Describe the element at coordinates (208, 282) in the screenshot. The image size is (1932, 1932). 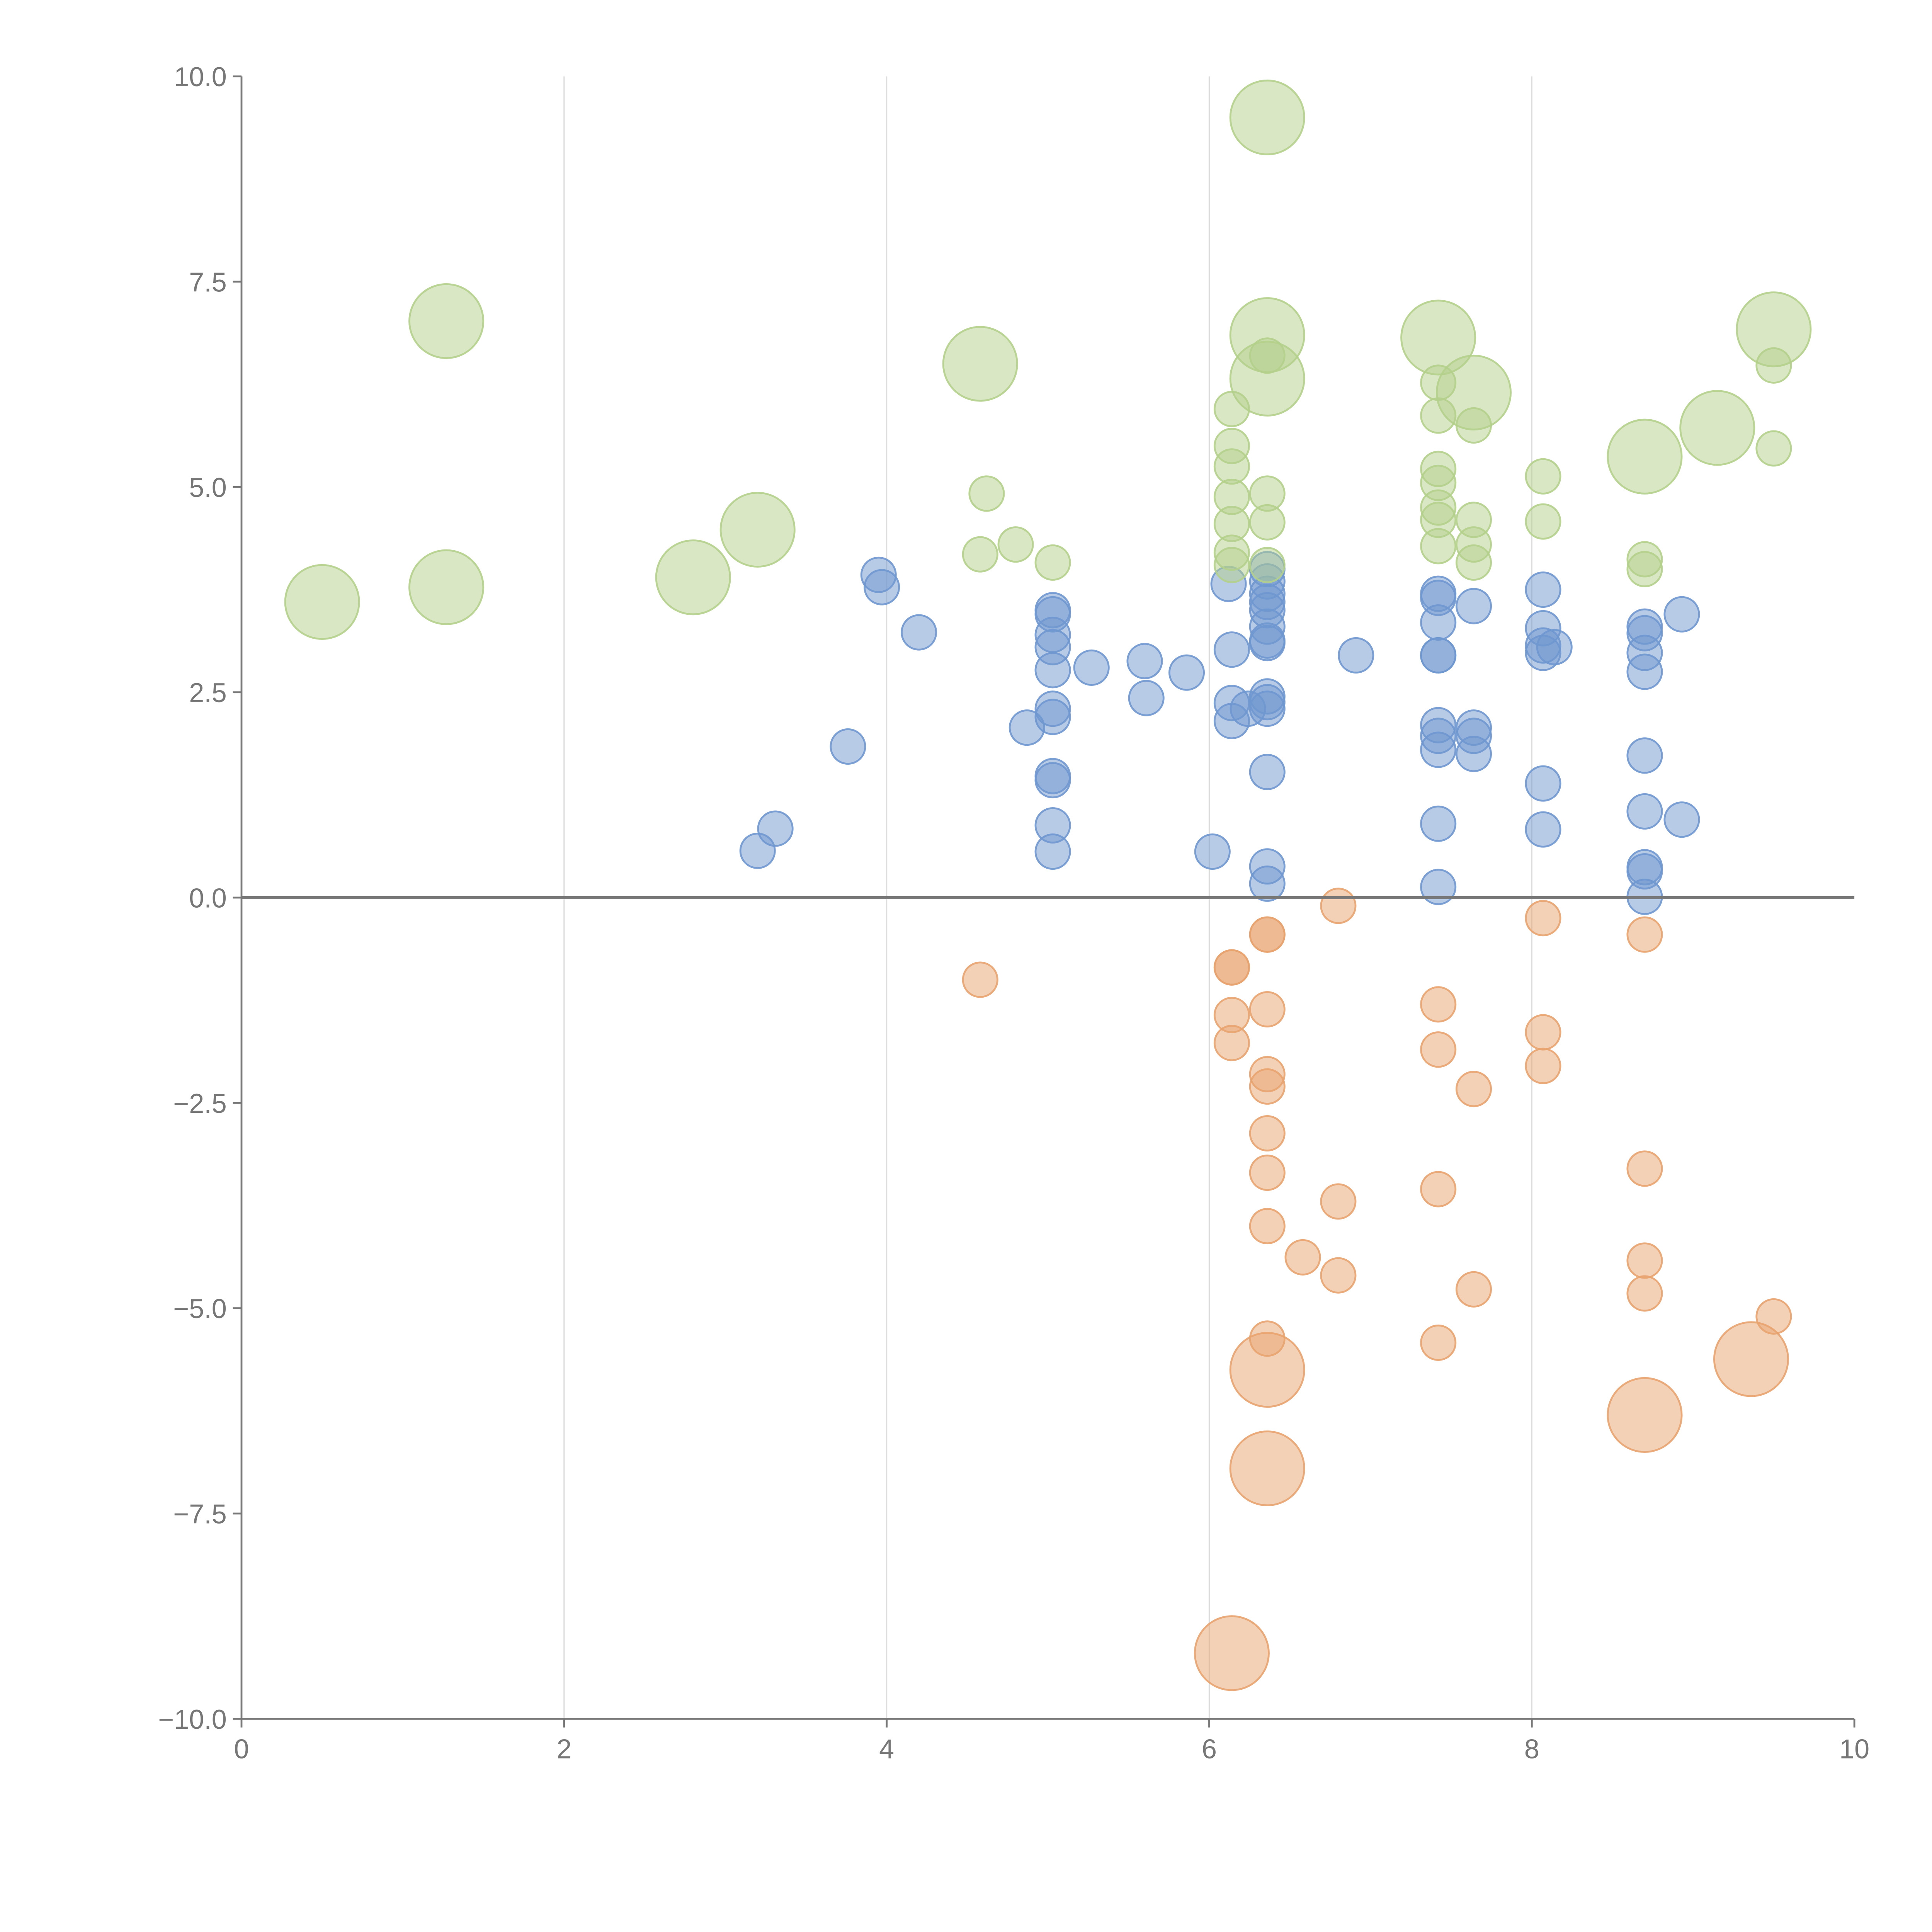
I see `y-tick-label: 7.5` at that location.